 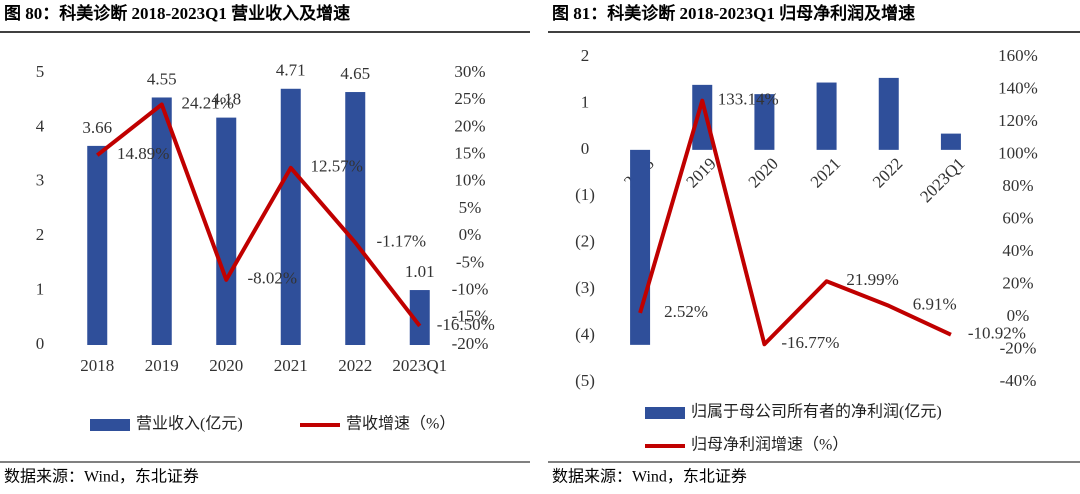 I want to click on y2-tick-label: 5%, so click(x=470, y=207).